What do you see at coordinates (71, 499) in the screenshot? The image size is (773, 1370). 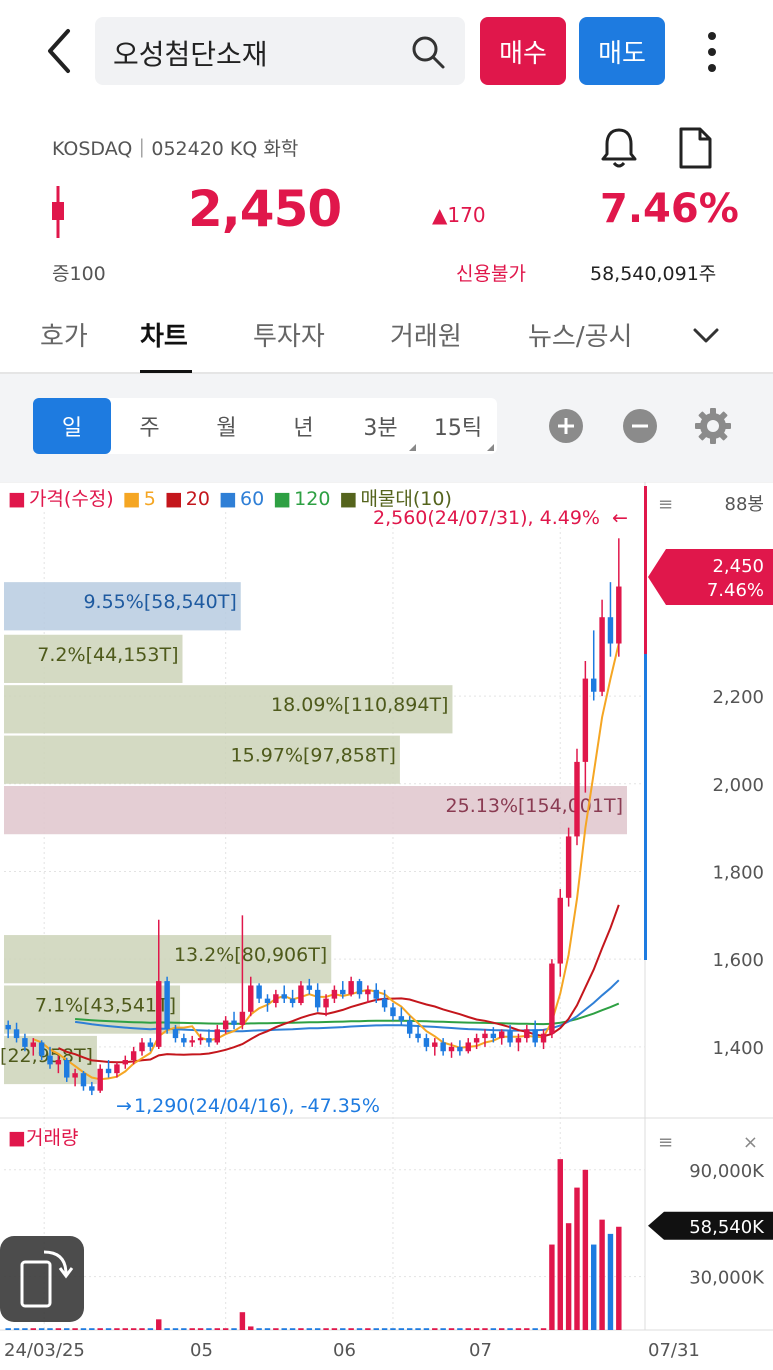 I see `legend-price: 가격(수정)` at bounding box center [71, 499].